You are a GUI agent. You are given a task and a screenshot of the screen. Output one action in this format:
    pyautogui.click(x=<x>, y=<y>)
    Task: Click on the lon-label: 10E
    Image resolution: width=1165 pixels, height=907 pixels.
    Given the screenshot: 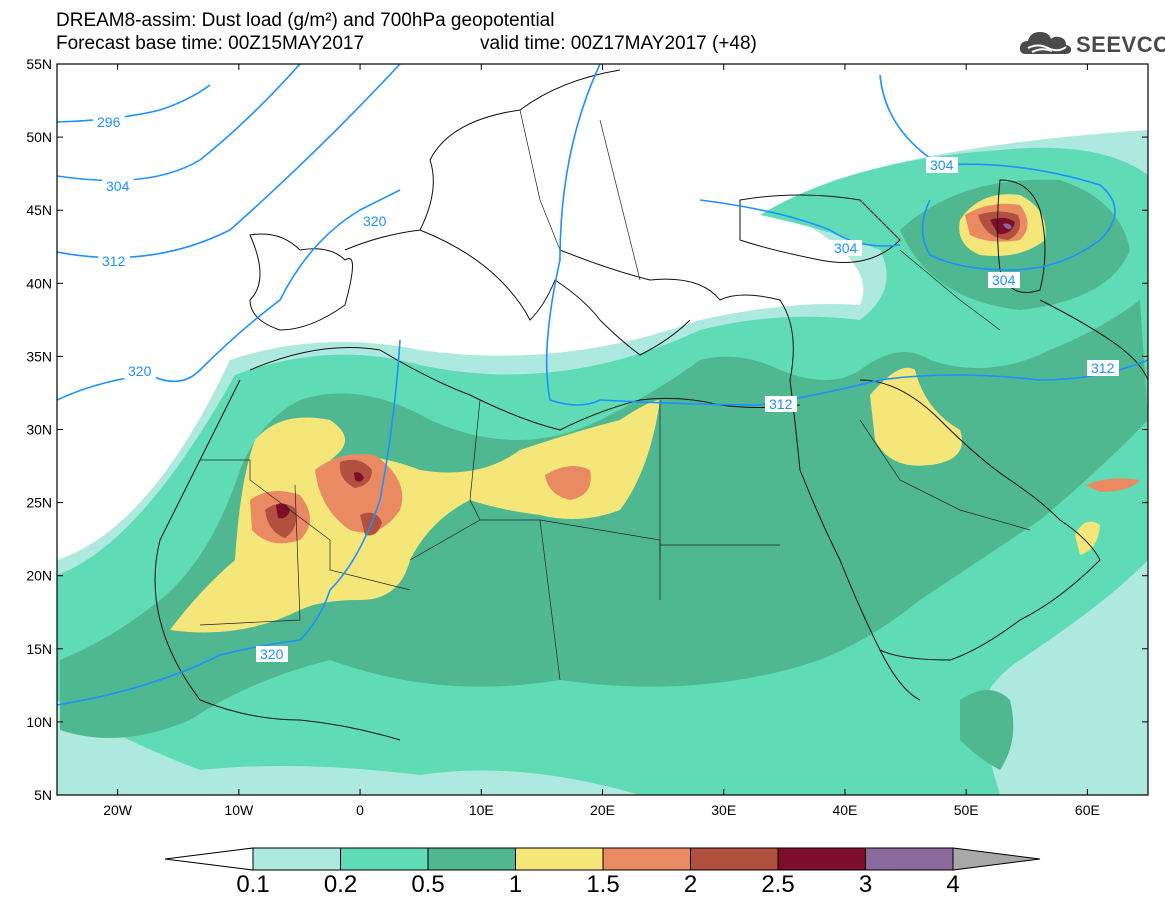 What is the action you would take?
    pyautogui.click(x=481, y=810)
    